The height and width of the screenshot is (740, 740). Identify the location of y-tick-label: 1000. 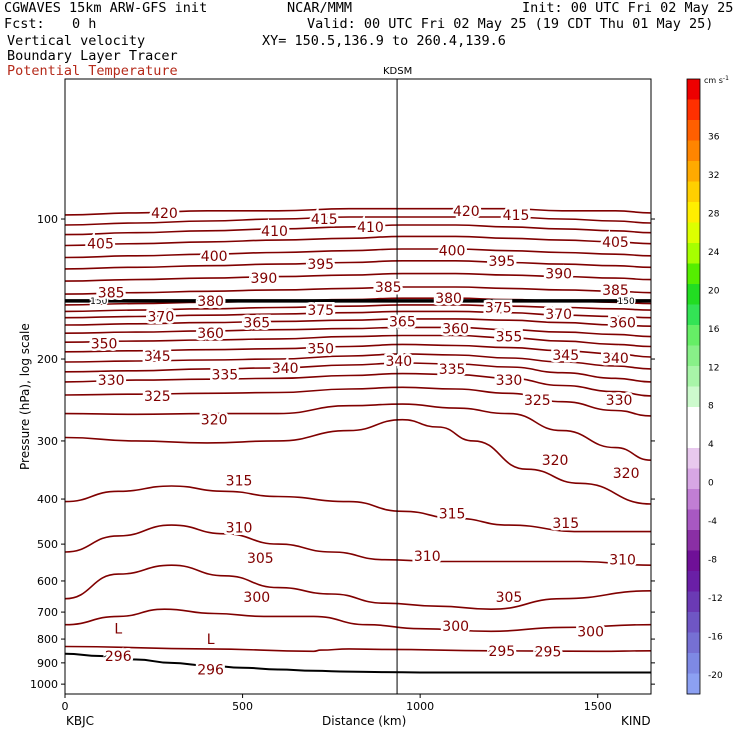
(44, 684).